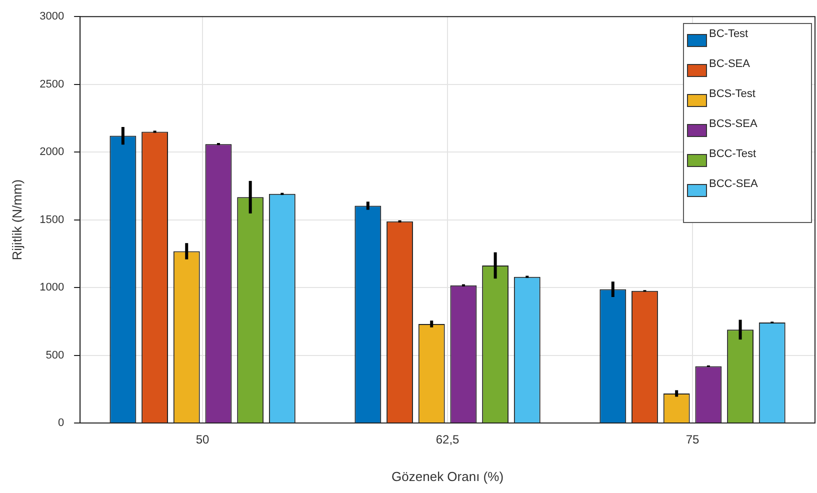  I want to click on x-axis-title: Gözenek Oranı (%), so click(448, 476).